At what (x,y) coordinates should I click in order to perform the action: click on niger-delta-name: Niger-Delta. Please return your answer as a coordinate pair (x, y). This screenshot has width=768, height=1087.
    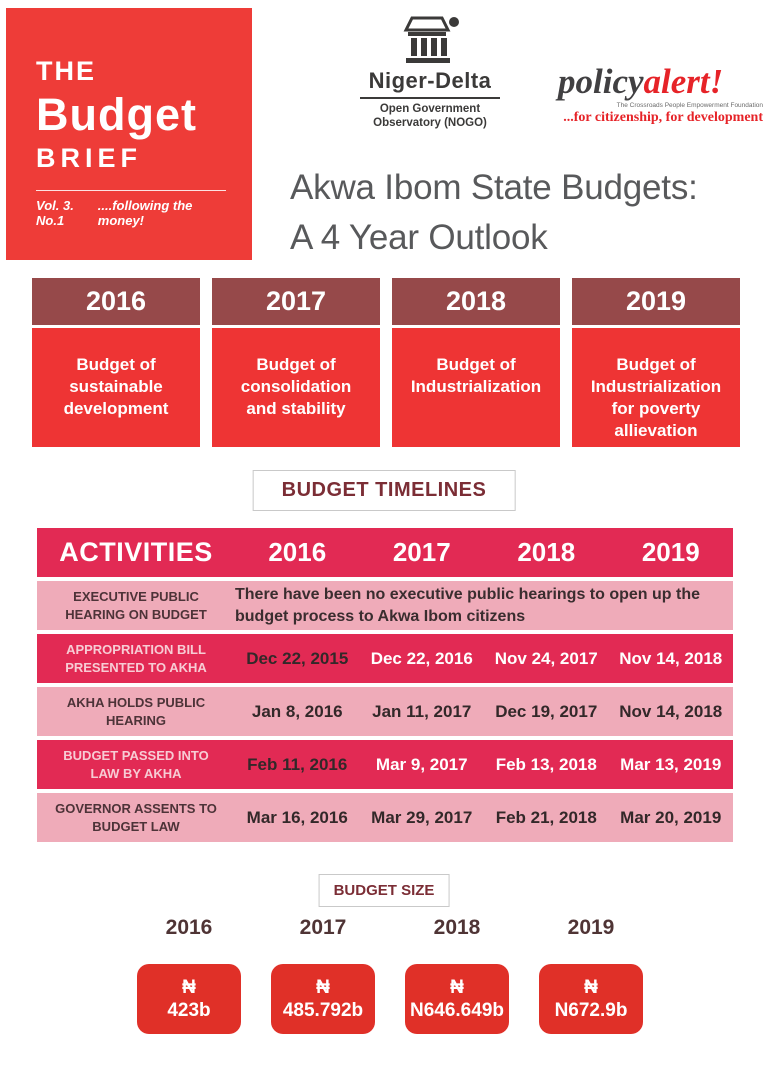
    Looking at the image, I should click on (430, 83).